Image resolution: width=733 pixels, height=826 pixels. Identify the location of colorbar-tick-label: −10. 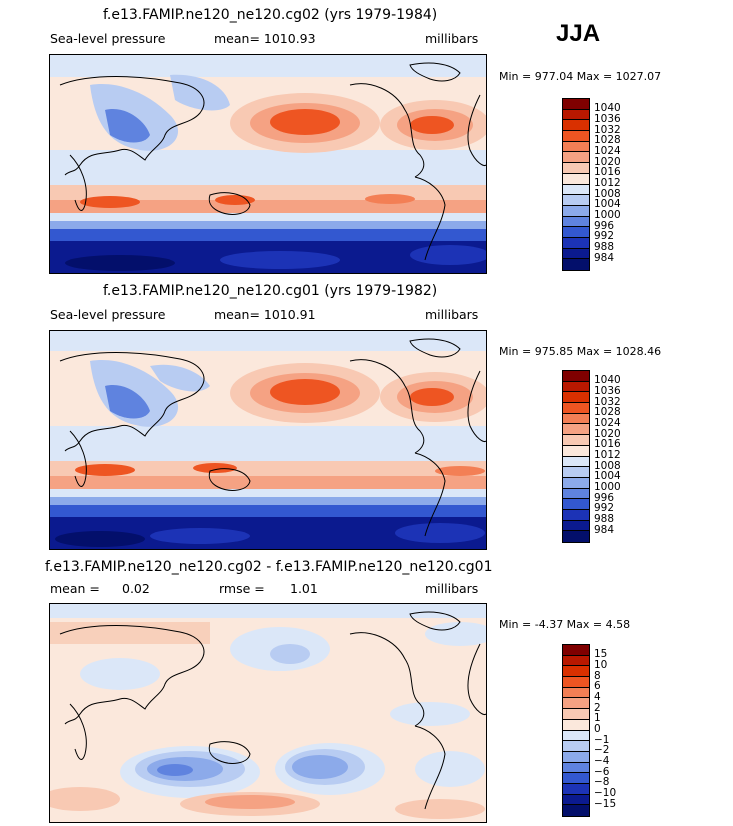
(605, 793).